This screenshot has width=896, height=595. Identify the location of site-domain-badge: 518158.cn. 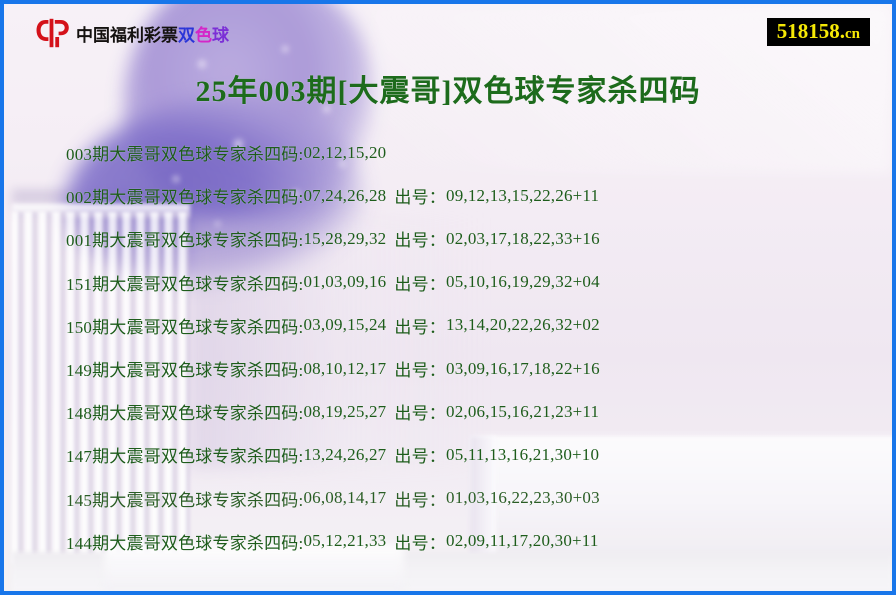
(818, 32).